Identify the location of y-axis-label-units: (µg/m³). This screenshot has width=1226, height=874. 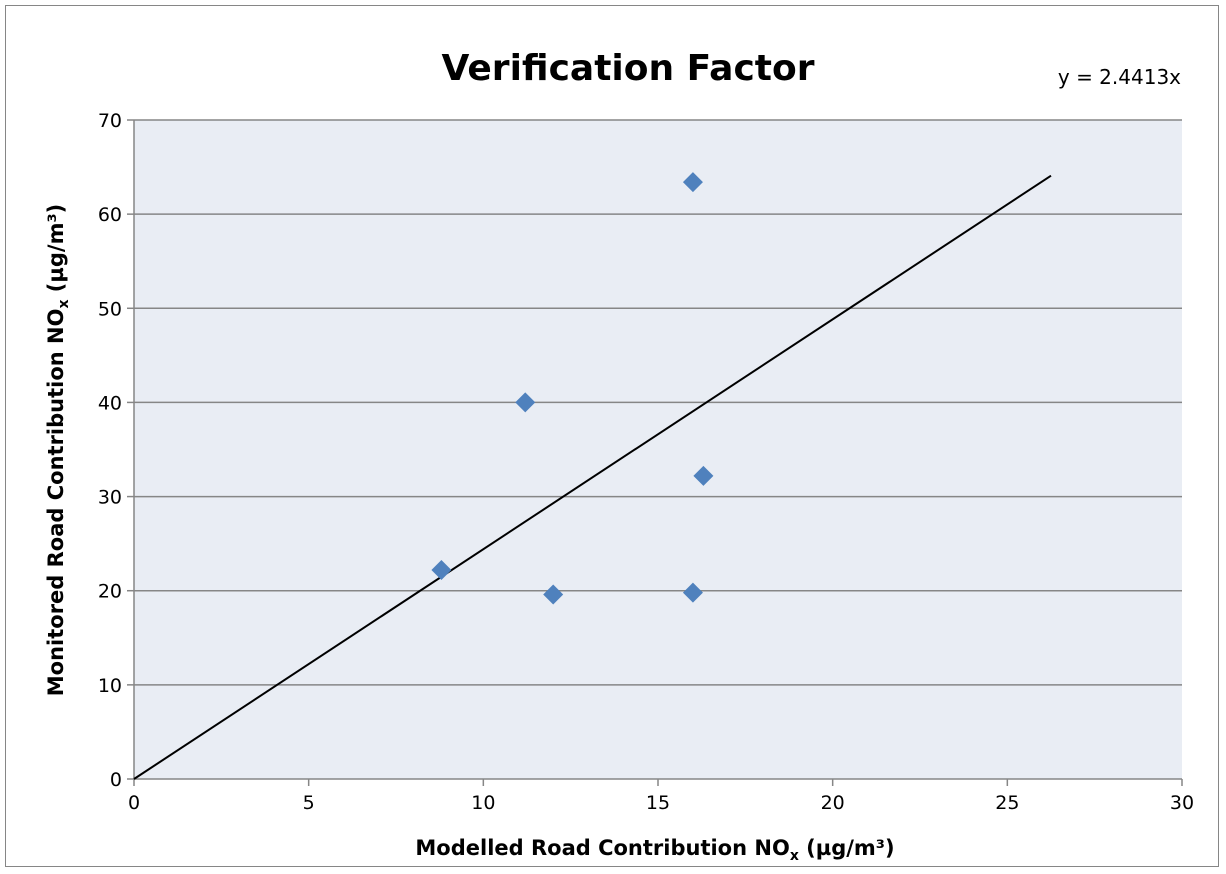
(56, 252).